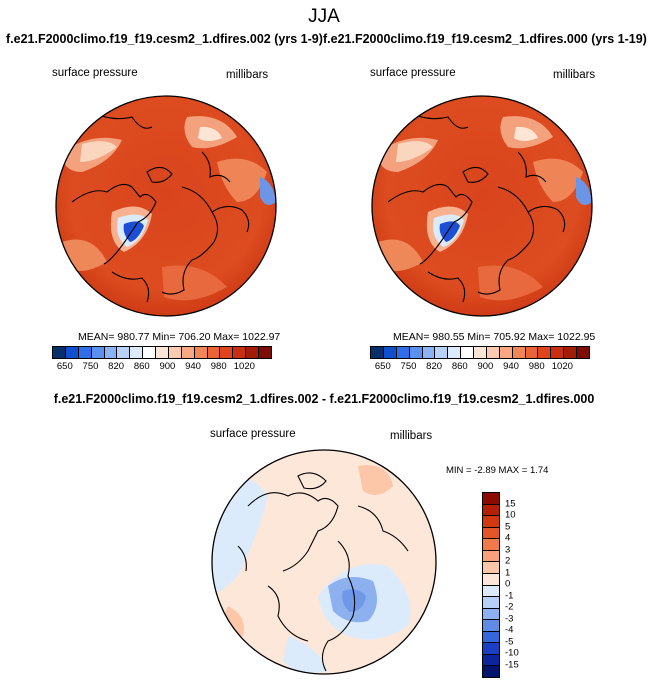 This screenshot has height=683, width=648. What do you see at coordinates (574, 75) in the screenshot?
I see `panel2-units-label: millibars` at bounding box center [574, 75].